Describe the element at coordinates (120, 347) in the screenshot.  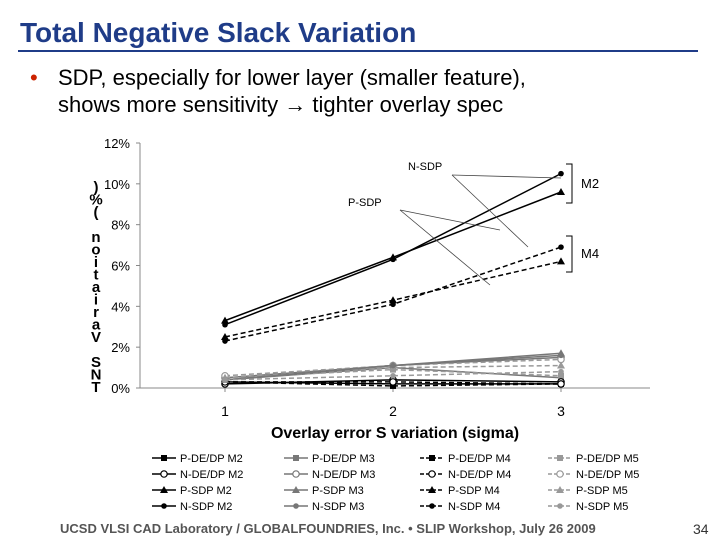
I see `y-tick-label: 2%` at that location.